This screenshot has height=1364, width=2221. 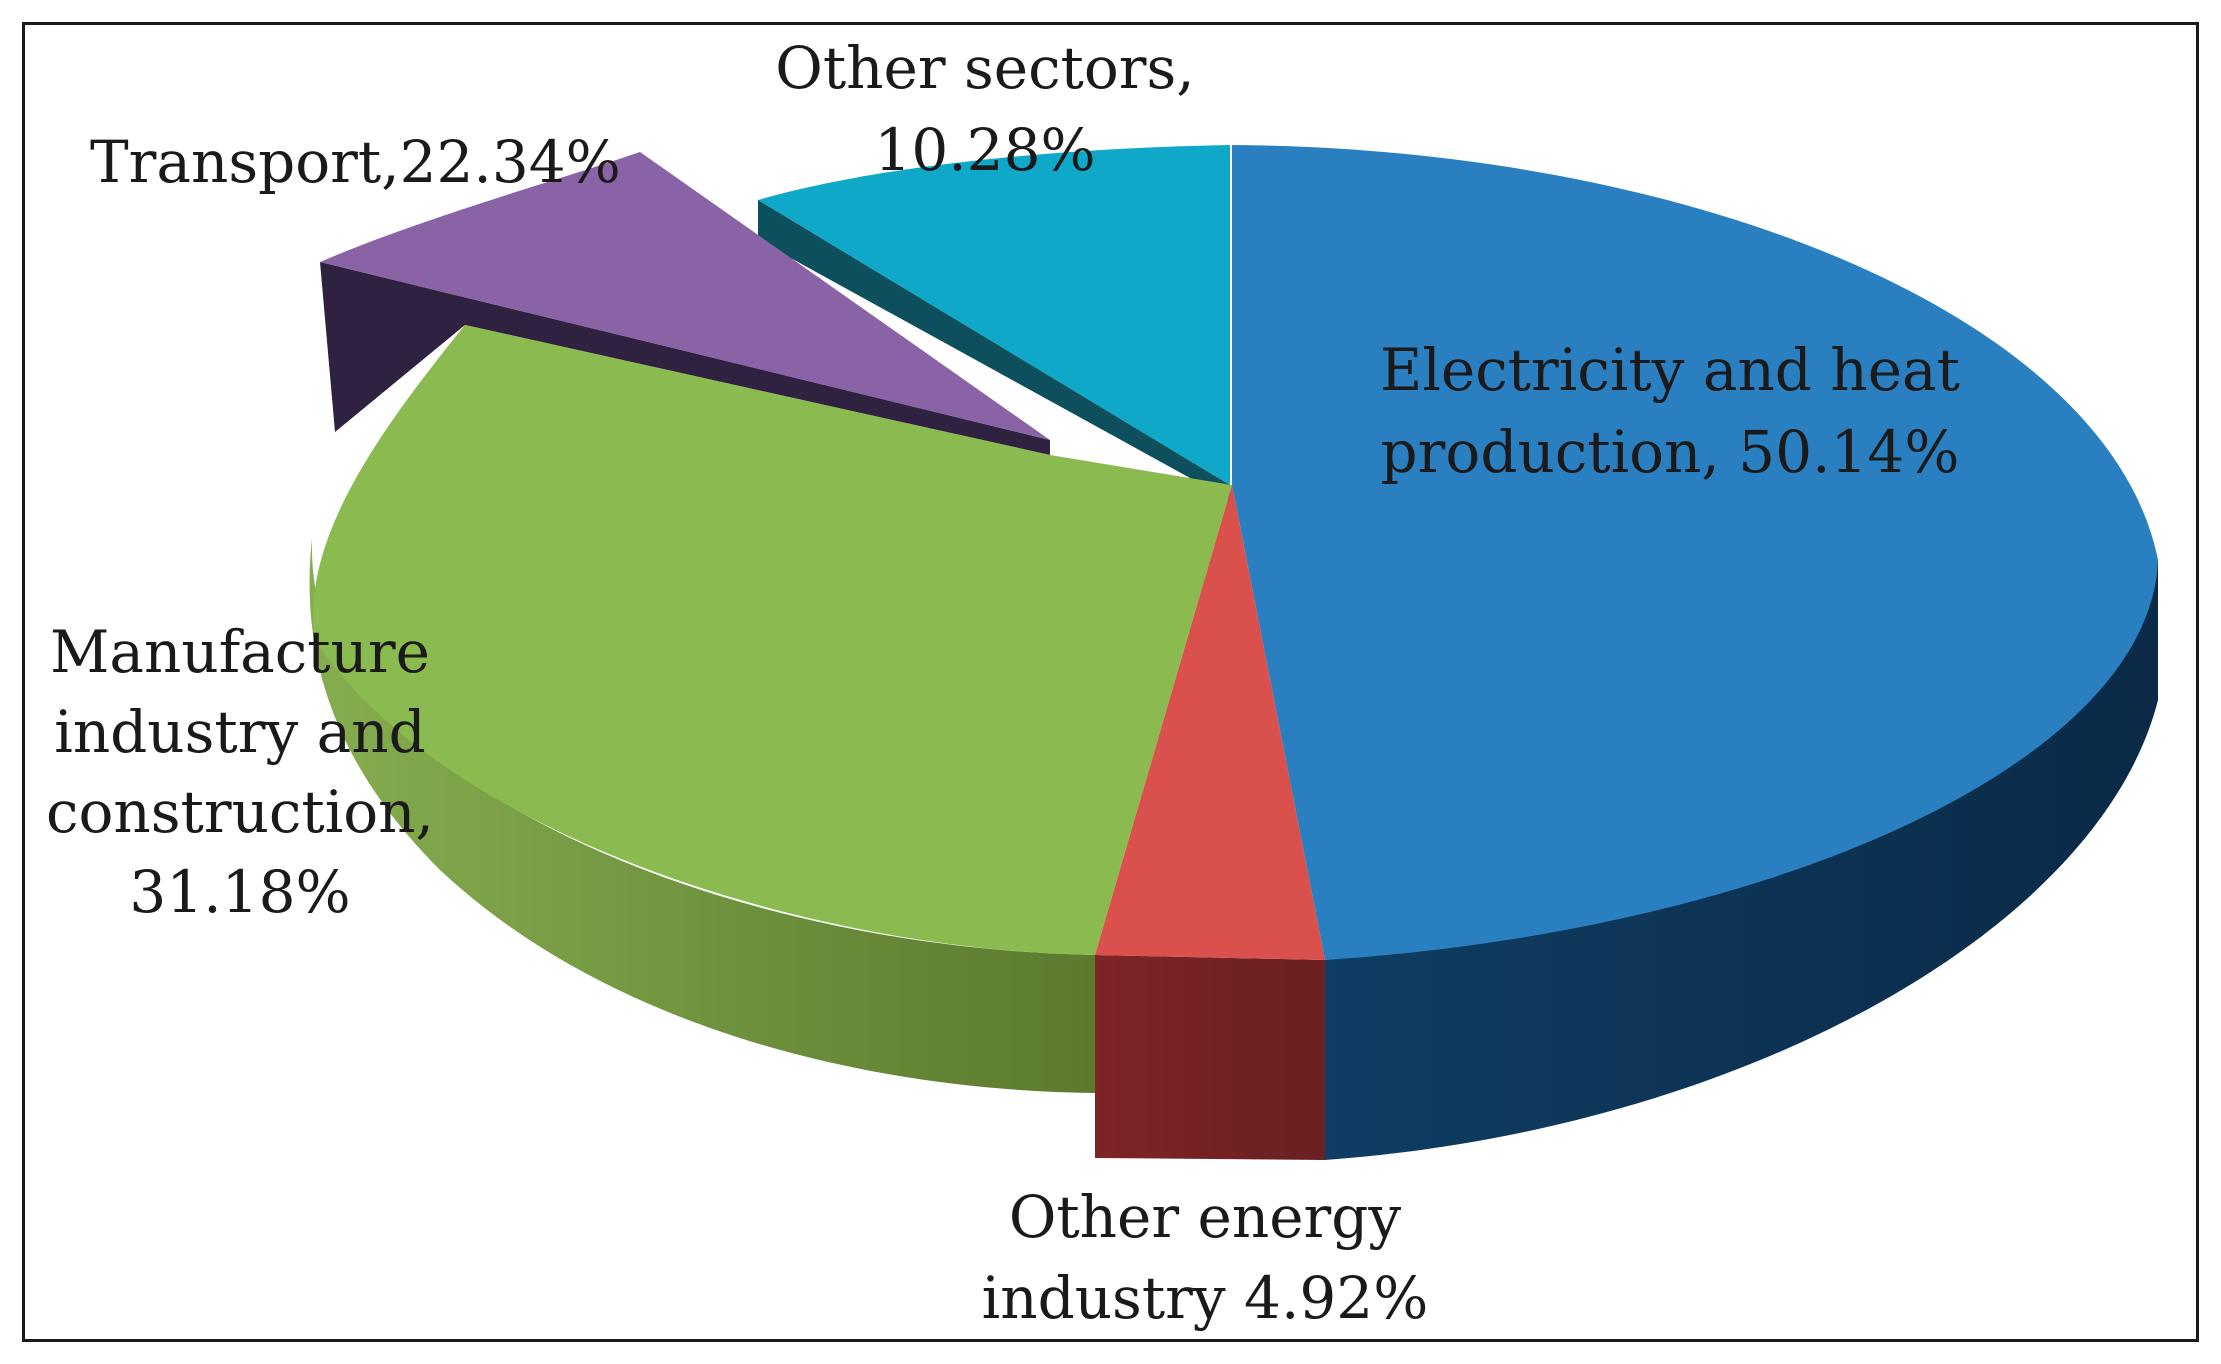 What do you see at coordinates (1670, 452) in the screenshot?
I see `label-electricity-line-2: production, 50.14%` at bounding box center [1670, 452].